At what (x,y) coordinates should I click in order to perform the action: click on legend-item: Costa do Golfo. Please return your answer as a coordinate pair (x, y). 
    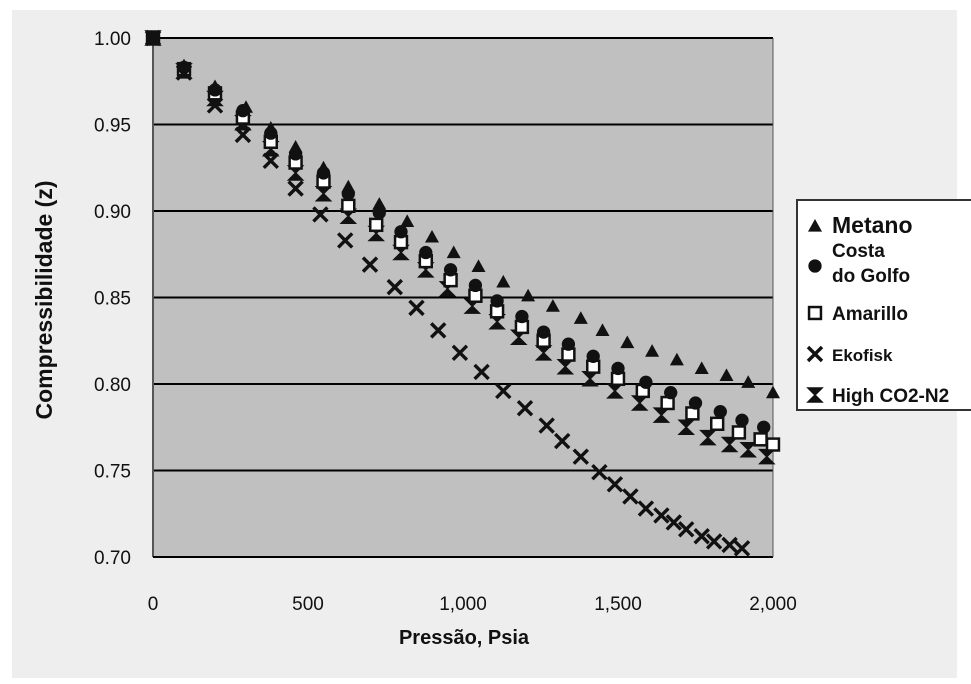
    Looking at the image, I should click on (859, 264).